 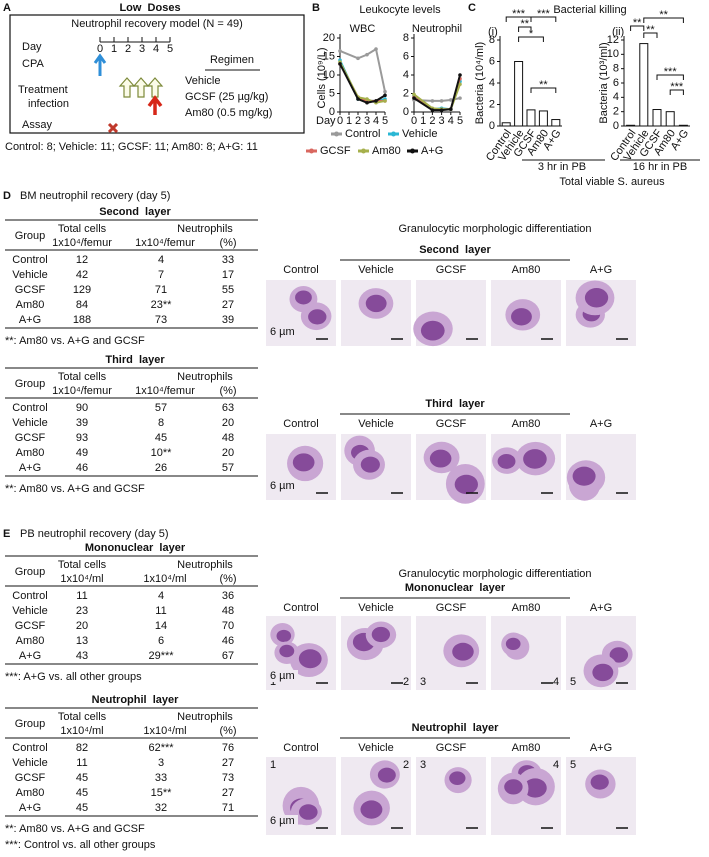 What do you see at coordinates (432, 151) in the screenshot?
I see `legend-label: A+G` at bounding box center [432, 151].